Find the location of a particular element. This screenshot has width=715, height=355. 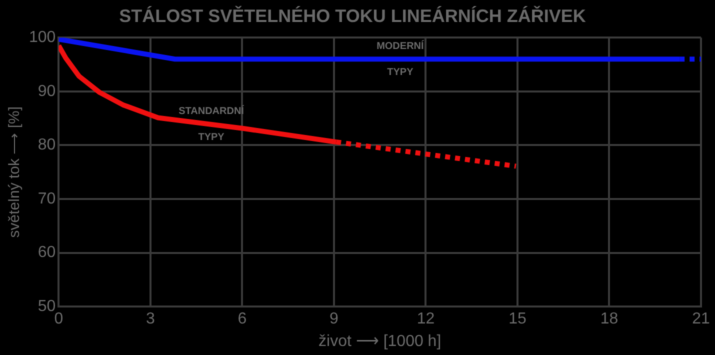

x-tick-label: 9 is located at coordinates (334, 319).